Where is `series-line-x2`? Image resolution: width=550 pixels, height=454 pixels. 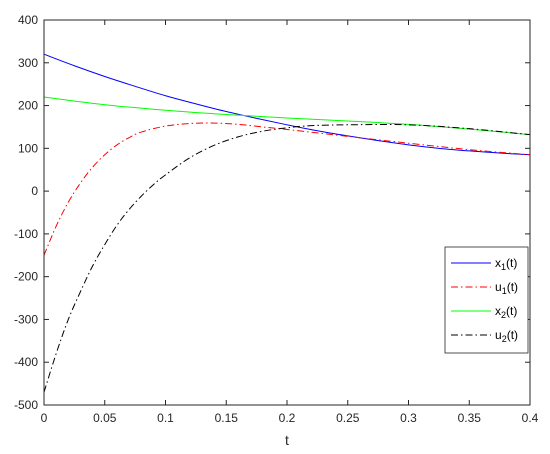
series-line-x2 is located at coordinates (287, 116).